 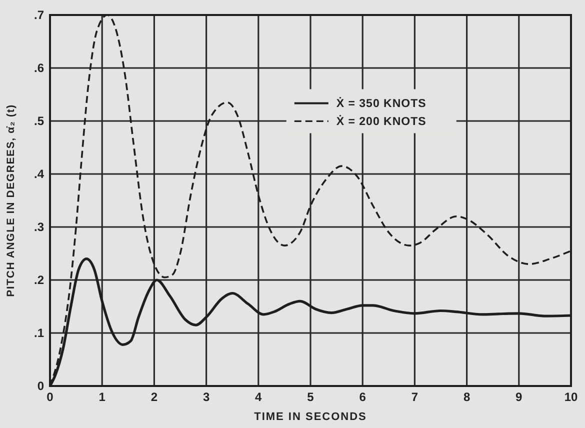 I want to click on legend-label: Ẋ = 350 KNOTS, so click(x=381, y=103).